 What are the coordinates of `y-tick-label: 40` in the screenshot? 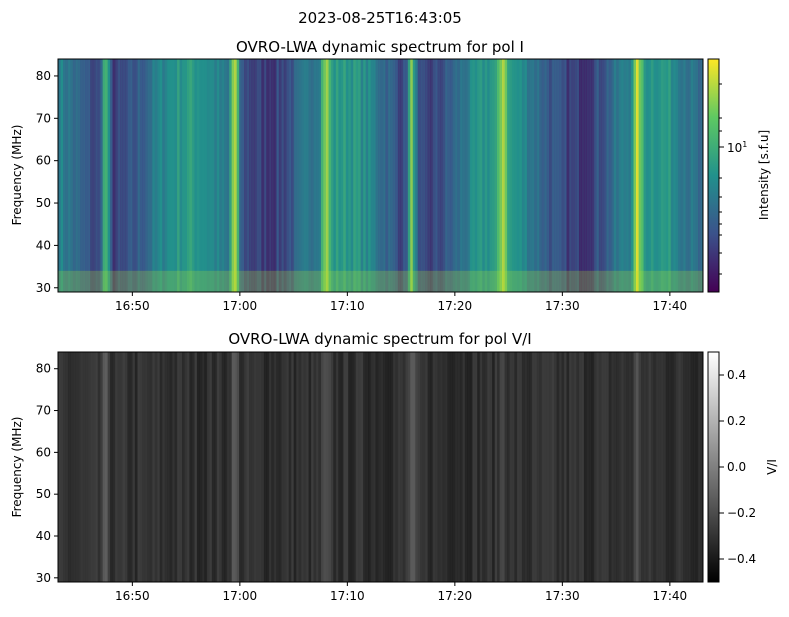 It's located at (43, 536).